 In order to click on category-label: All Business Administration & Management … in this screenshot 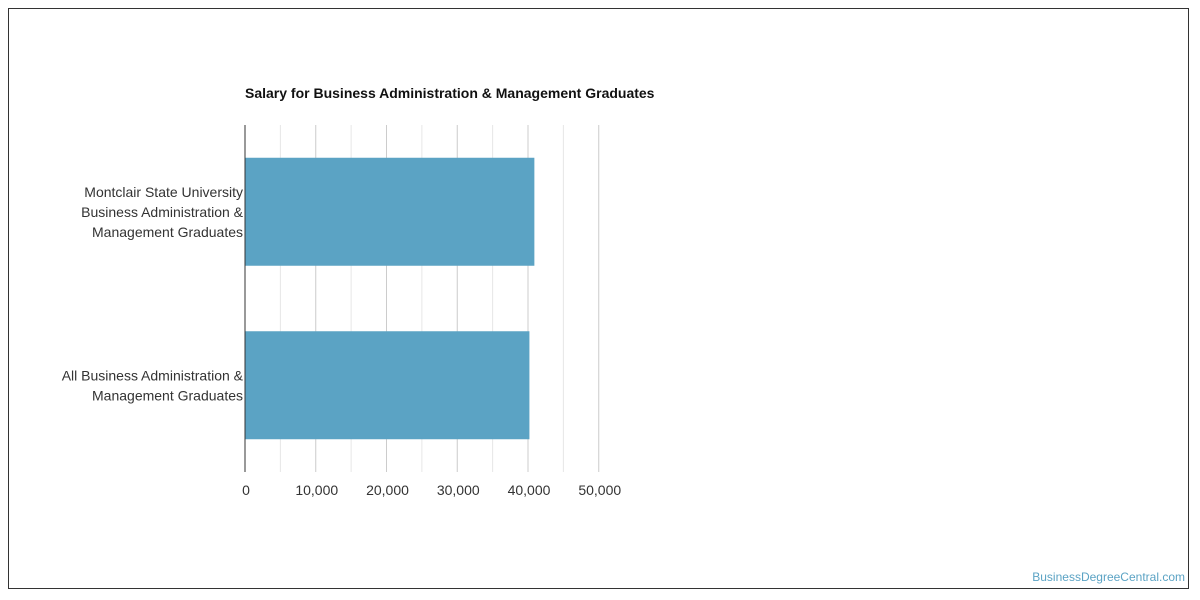, I will do `click(153, 385)`.